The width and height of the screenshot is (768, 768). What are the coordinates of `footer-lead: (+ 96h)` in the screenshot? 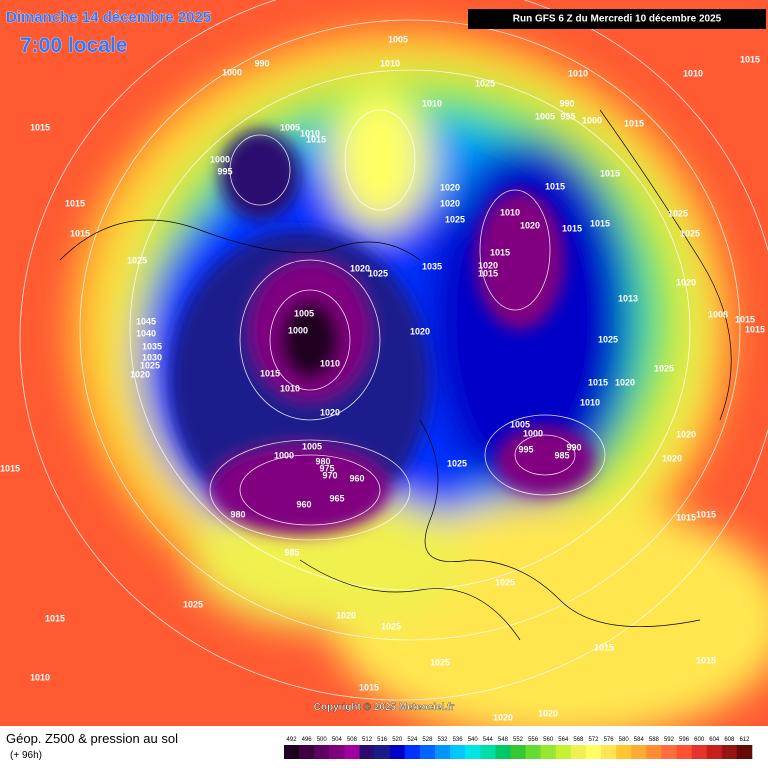 It's located at (26, 755).